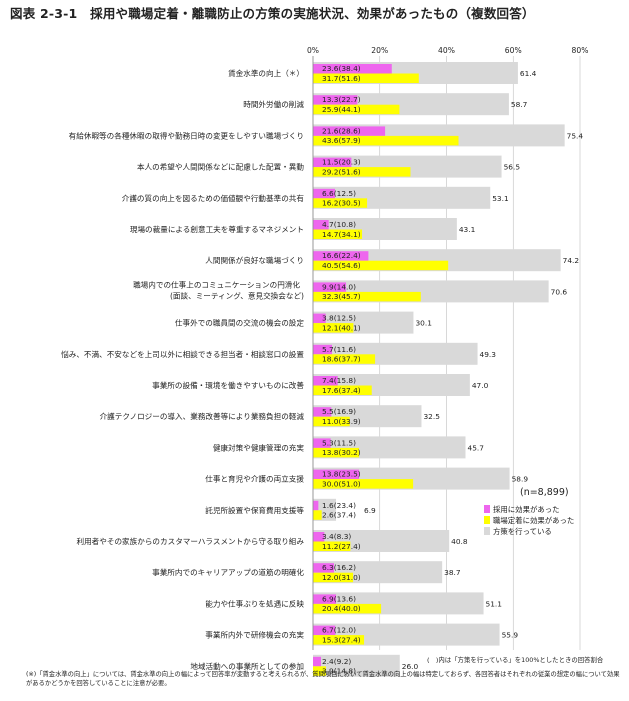 The height and width of the screenshot is (701, 629). I want to click on data-label-implemented: 75.4, so click(575, 135).